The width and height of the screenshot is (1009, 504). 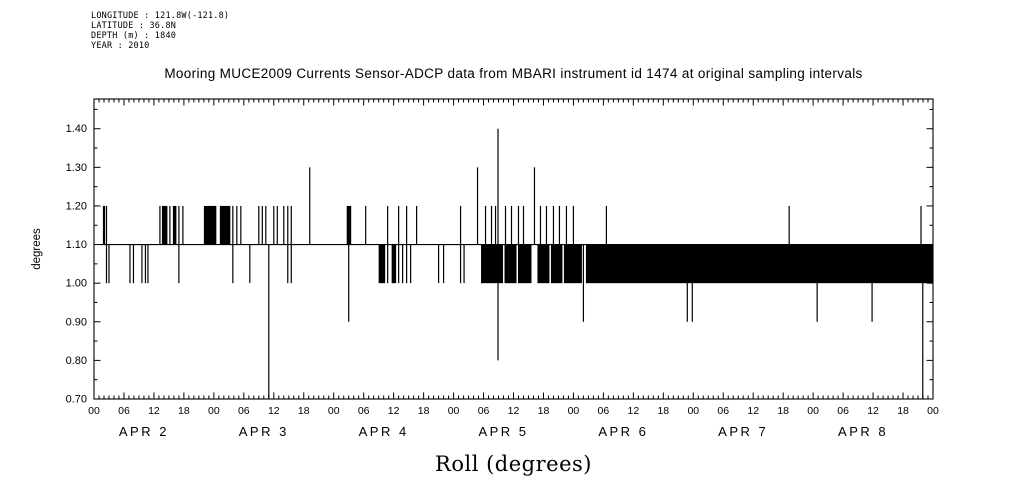 What do you see at coordinates (144, 431) in the screenshot?
I see `day-label: APR 2` at bounding box center [144, 431].